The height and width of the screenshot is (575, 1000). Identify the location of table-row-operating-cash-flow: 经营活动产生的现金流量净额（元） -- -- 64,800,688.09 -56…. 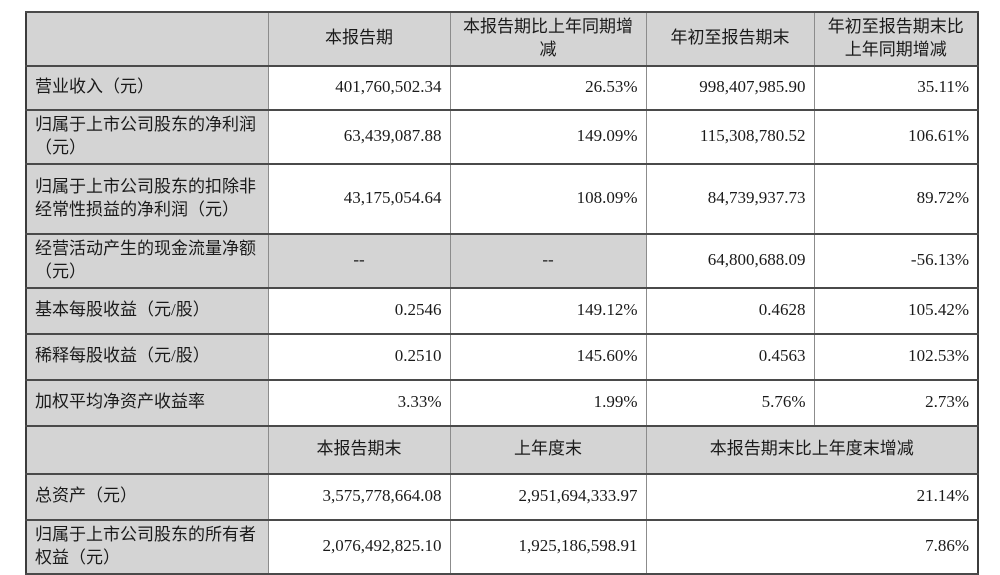
(502, 260).